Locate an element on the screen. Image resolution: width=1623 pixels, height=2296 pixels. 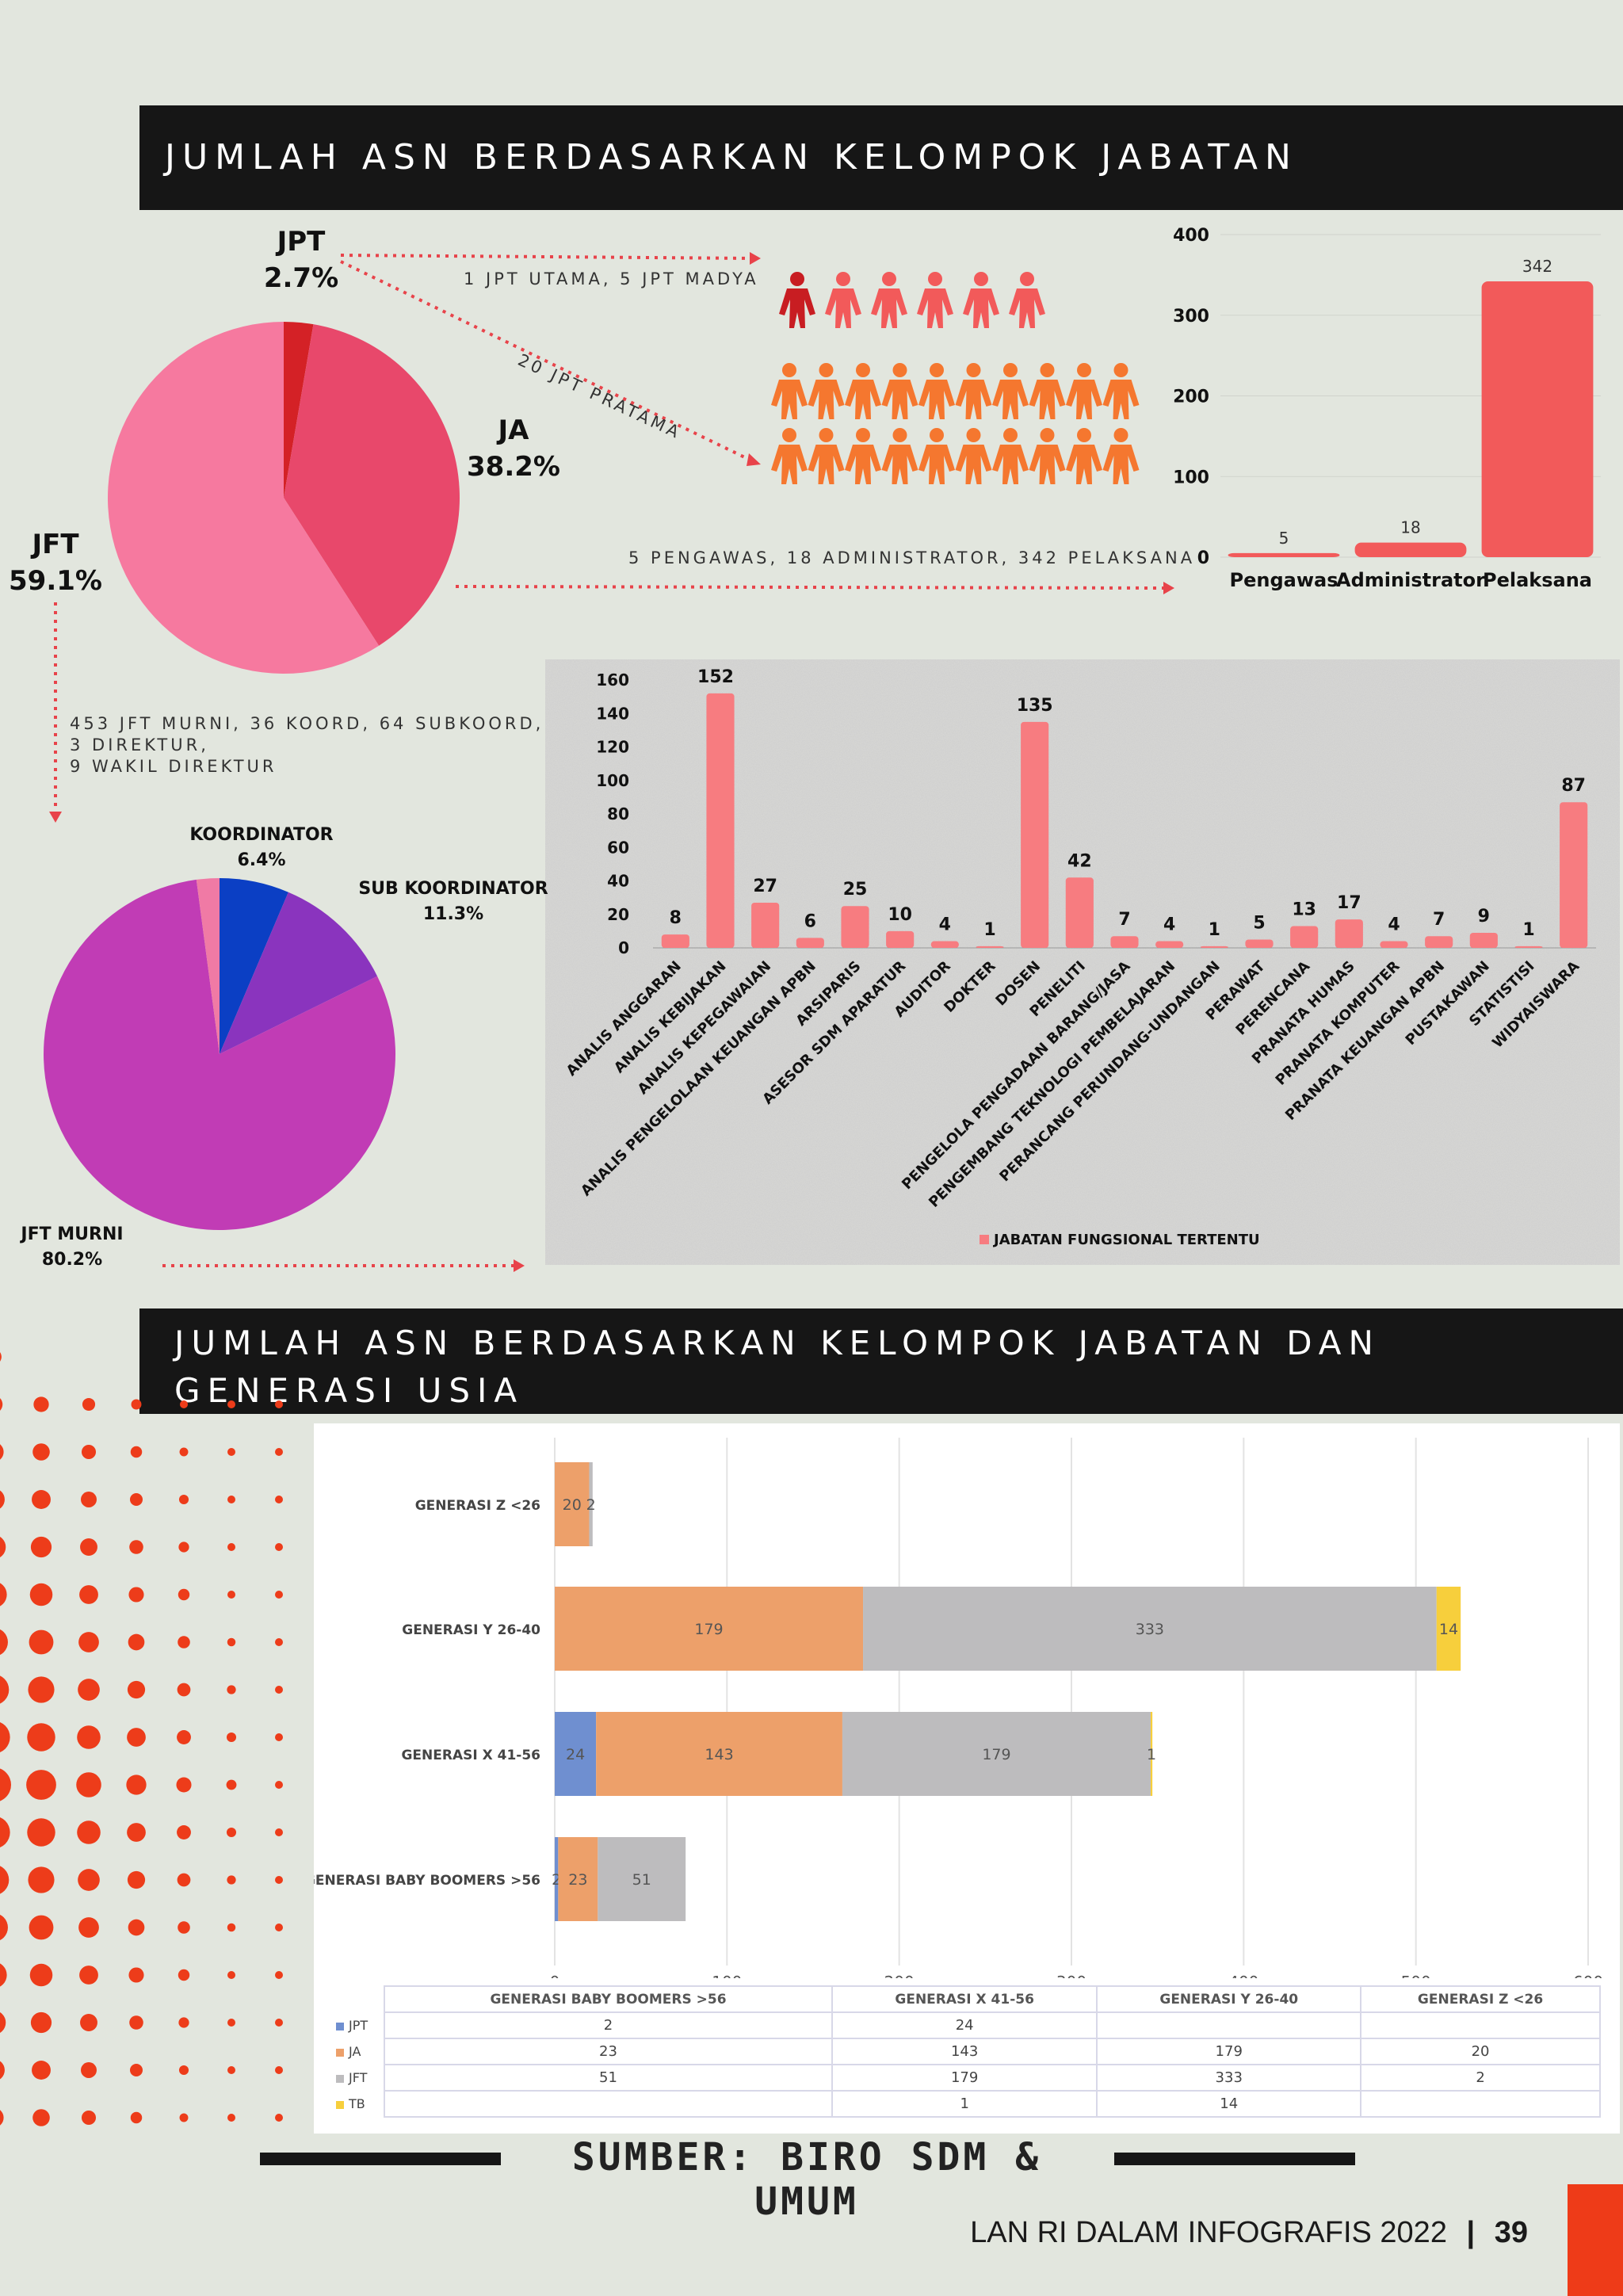
segment-ja is located at coordinates (578, 1879).